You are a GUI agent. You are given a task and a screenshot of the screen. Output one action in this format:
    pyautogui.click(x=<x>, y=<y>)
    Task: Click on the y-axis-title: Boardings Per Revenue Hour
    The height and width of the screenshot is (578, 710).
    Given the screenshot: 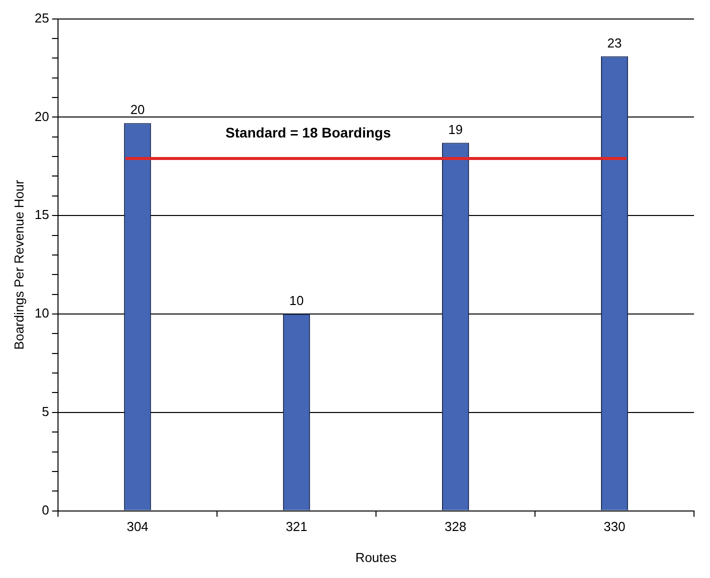 What is the action you would take?
    pyautogui.click(x=18, y=264)
    